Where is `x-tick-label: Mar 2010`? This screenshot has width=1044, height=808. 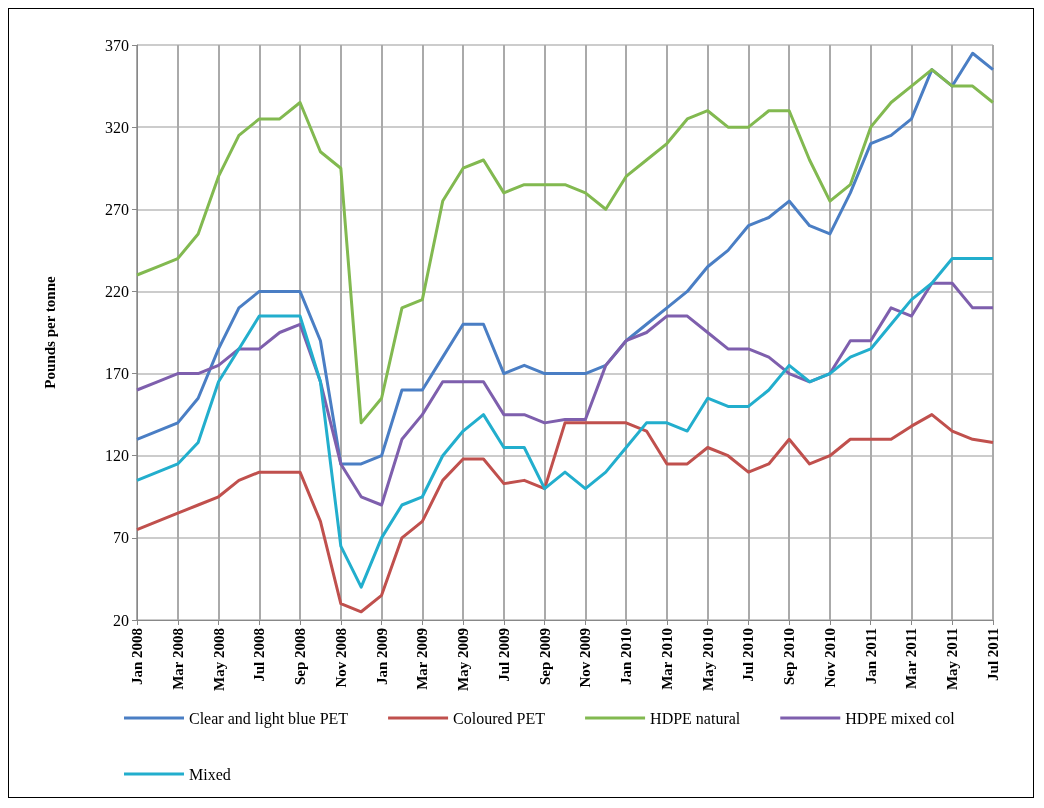
x-tick-label: Mar 2010 is located at coordinates (666, 659).